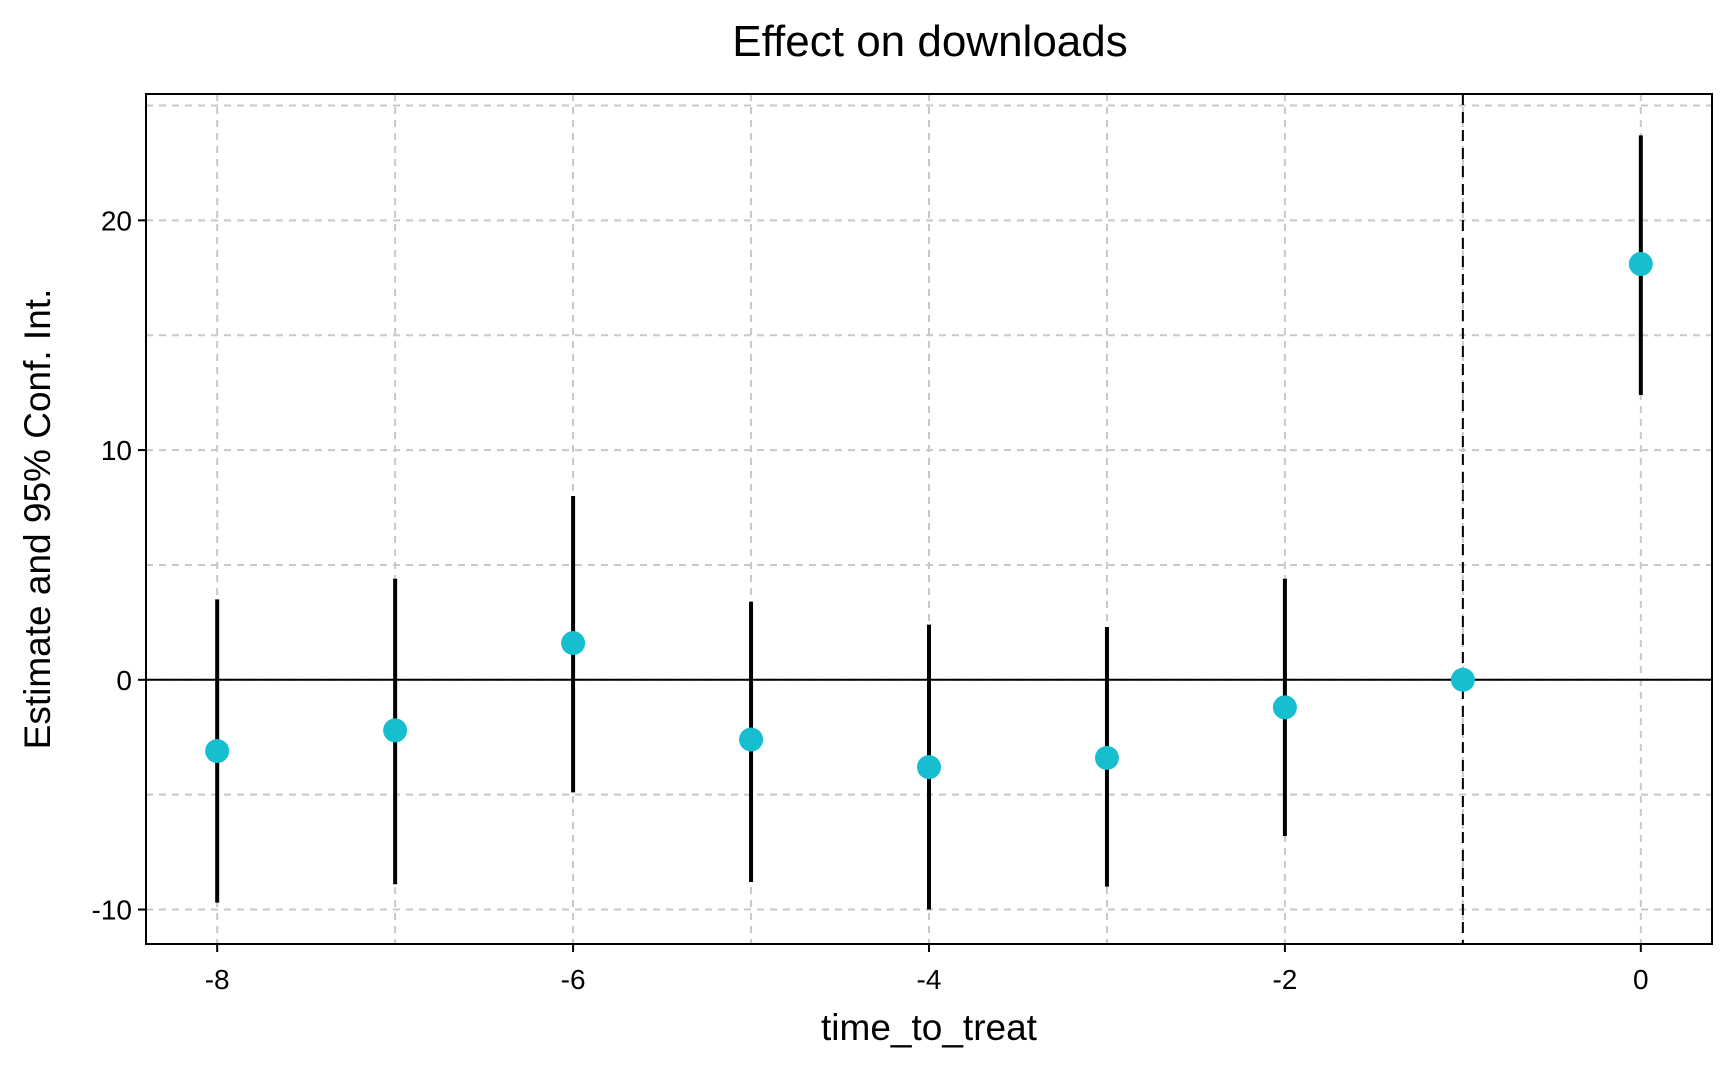  I want to click on y-tick-label: 10, so click(116, 450).